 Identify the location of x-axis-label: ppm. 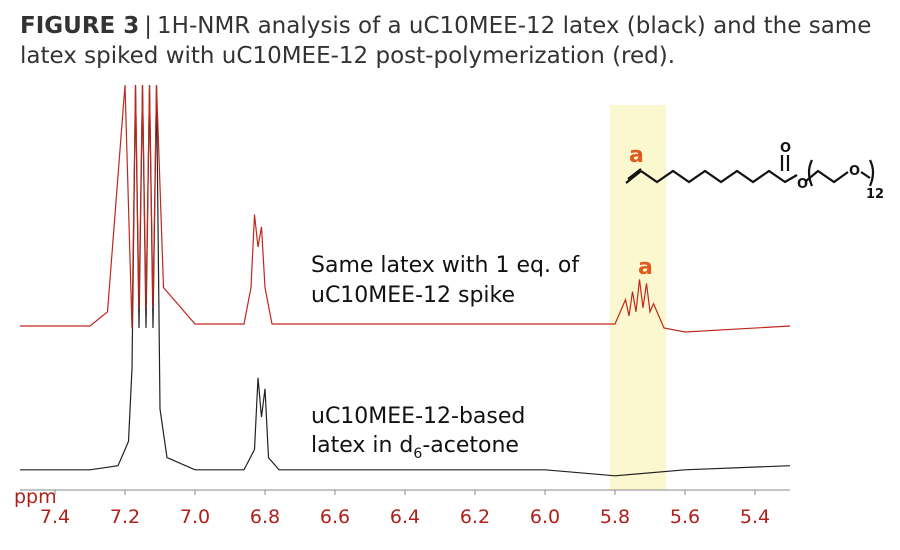
(35, 497).